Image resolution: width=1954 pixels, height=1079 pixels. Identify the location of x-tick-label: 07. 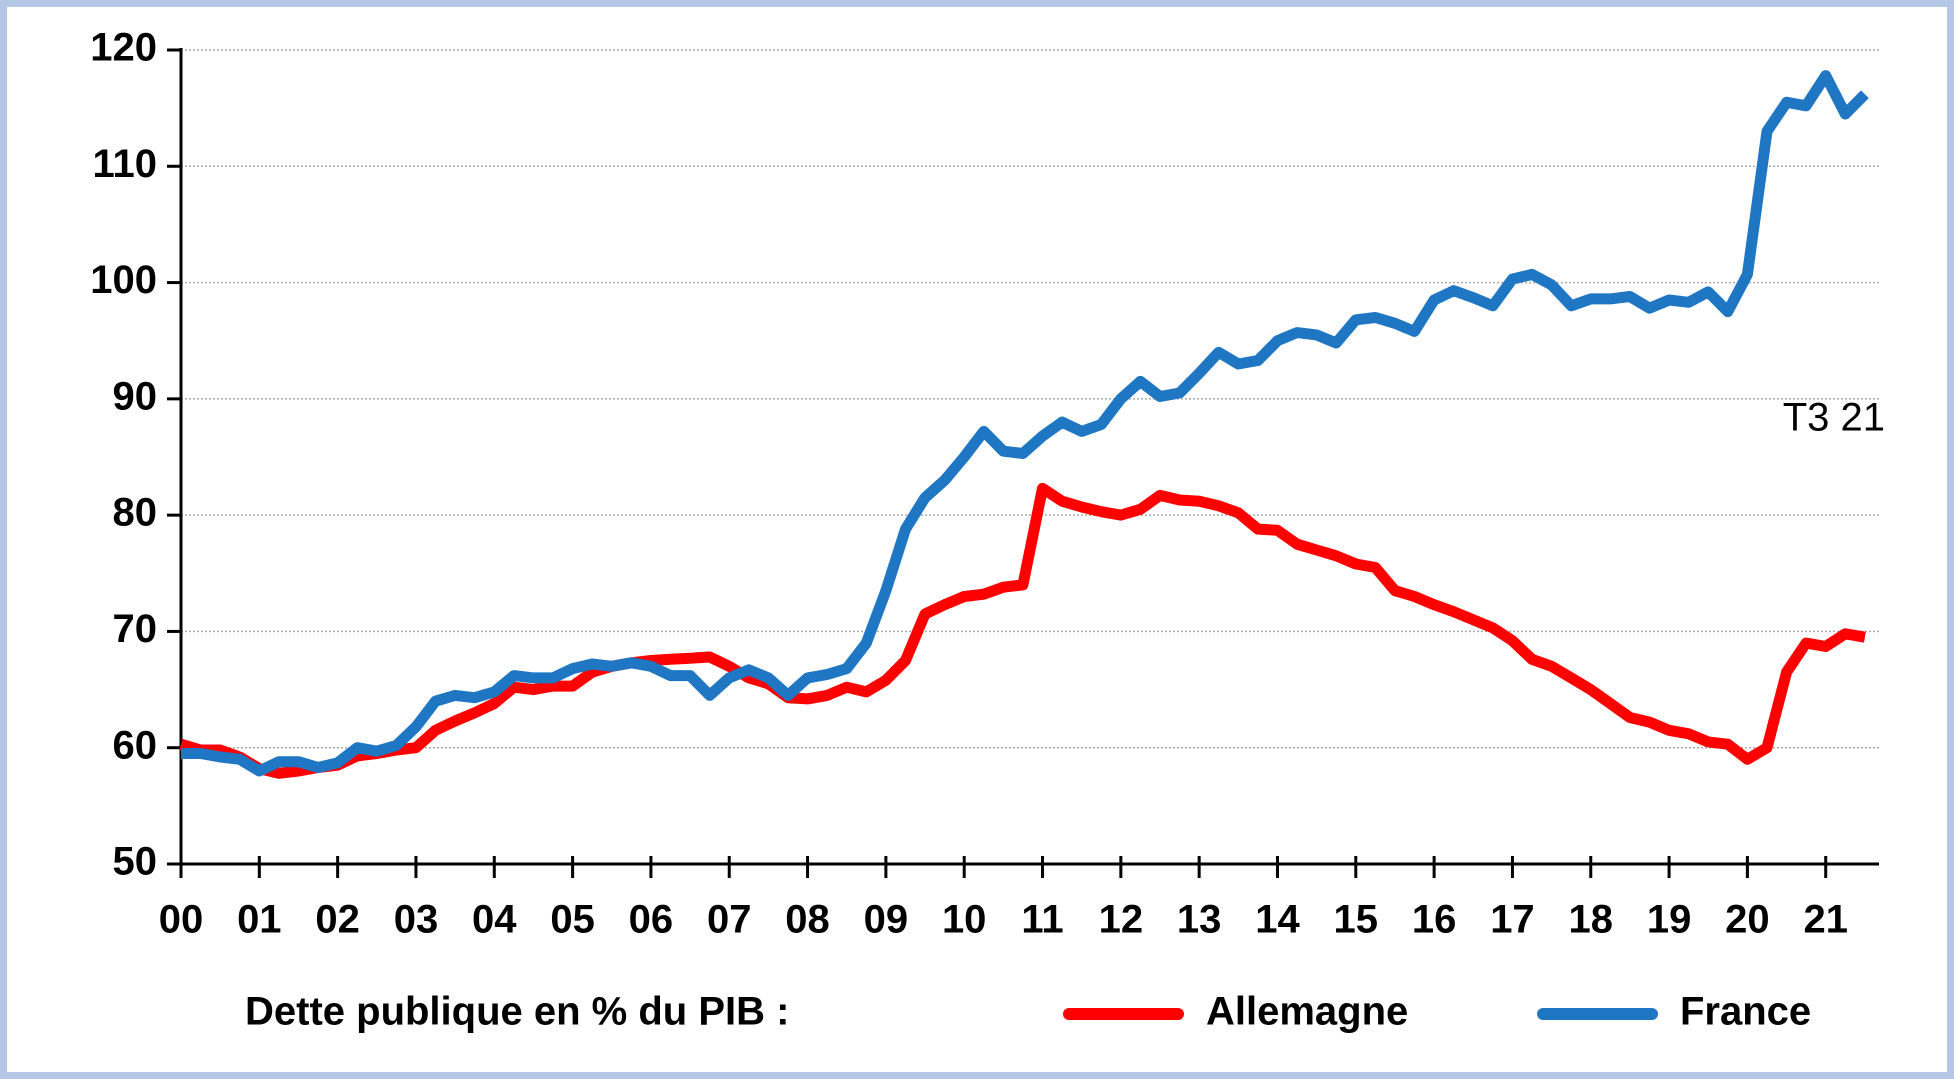
(729, 920).